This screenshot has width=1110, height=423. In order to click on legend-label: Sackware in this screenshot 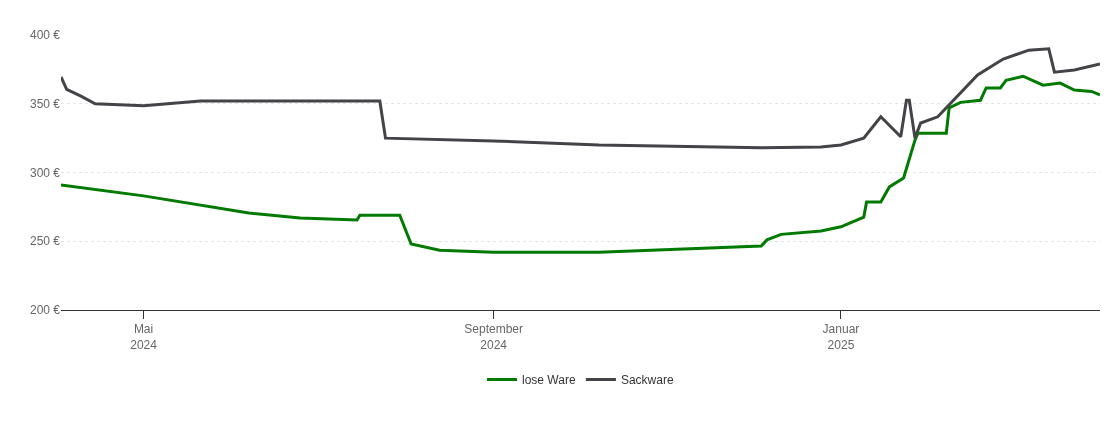, I will do `click(647, 380)`.